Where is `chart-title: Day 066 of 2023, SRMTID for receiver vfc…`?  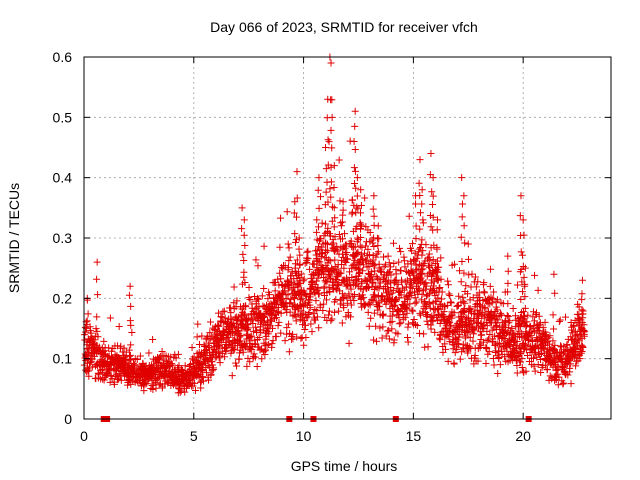
chart-title: Day 066 of 2023, SRMTID for receiver vfc… is located at coordinates (344, 27).